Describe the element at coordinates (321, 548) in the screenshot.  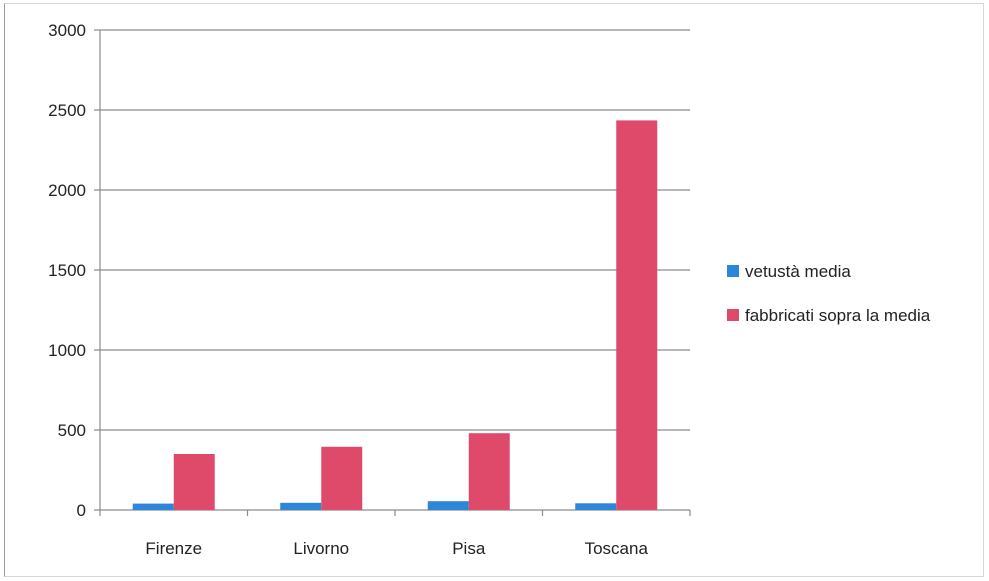
I see `x-tick-label: Livorno` at that location.